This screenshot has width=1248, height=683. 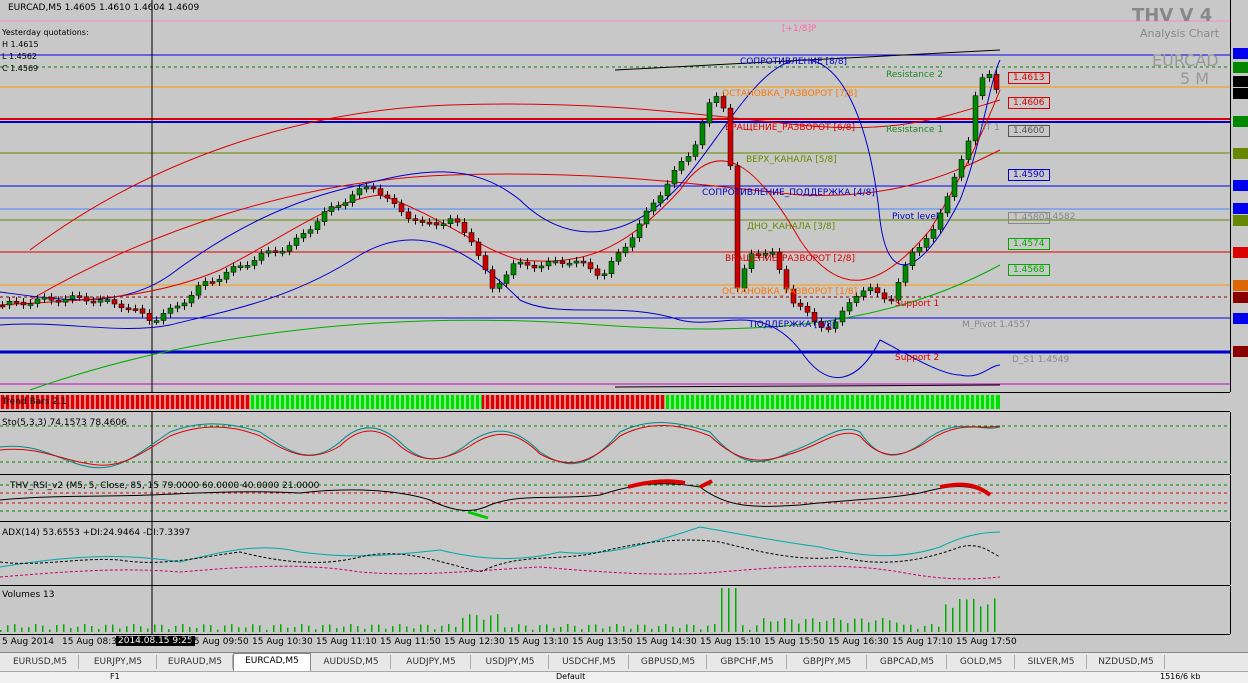 I want to click on stochastic-svg, so click(x=615, y=443).